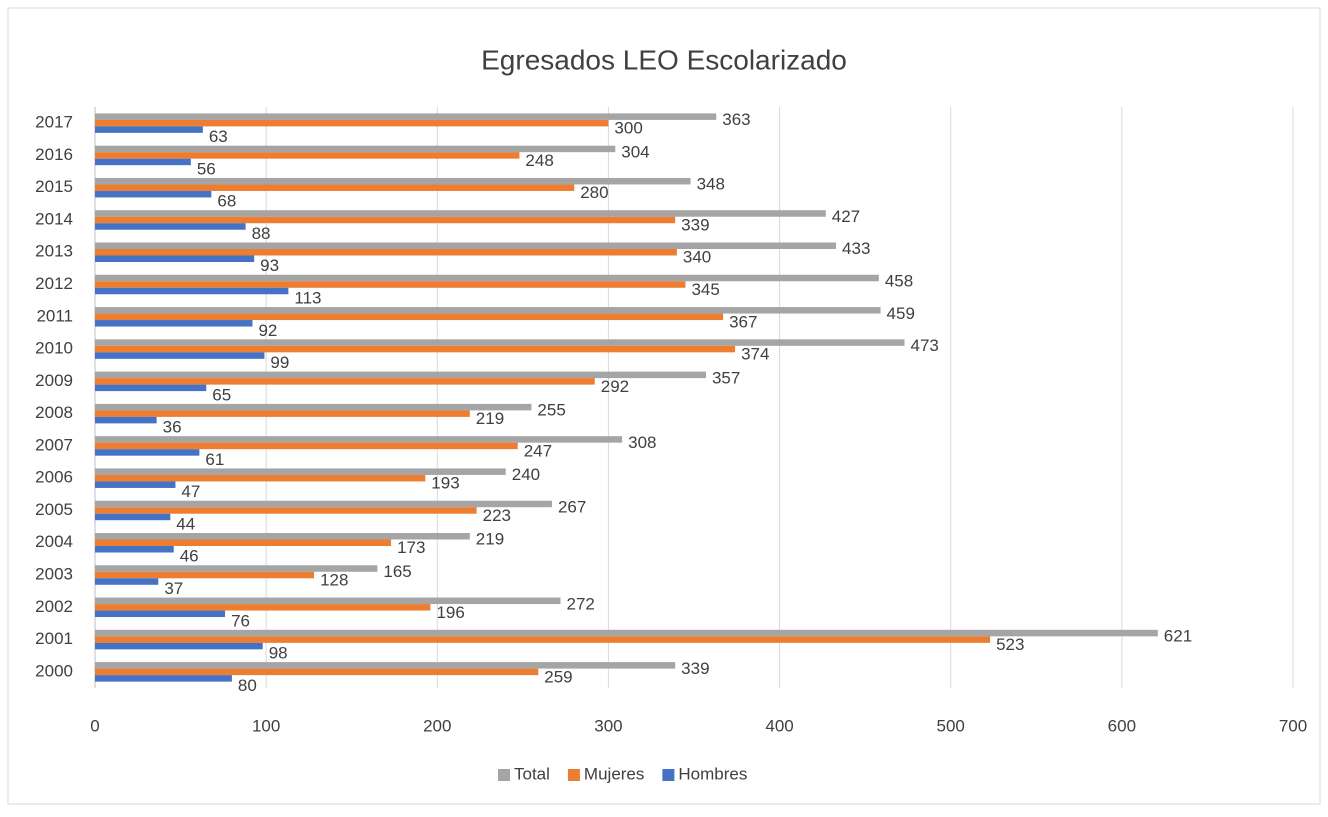  Describe the element at coordinates (615, 386) in the screenshot. I see `data-label: 292` at that location.